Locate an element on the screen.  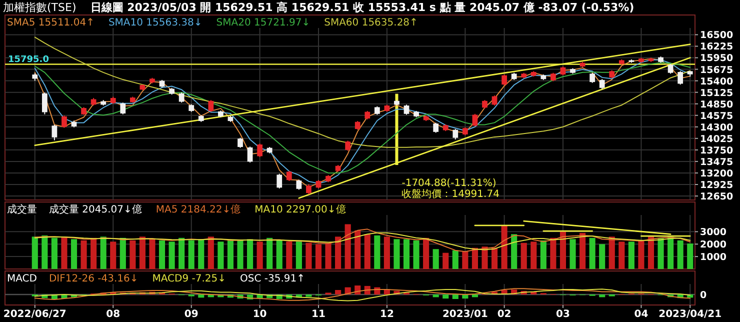
chart-title: 成交量 is located at coordinates (22, 210).